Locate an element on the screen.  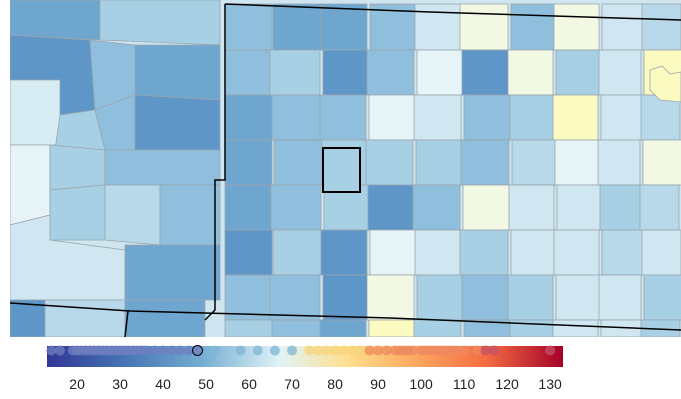
legend-selected-marker is located at coordinates (197, 350).